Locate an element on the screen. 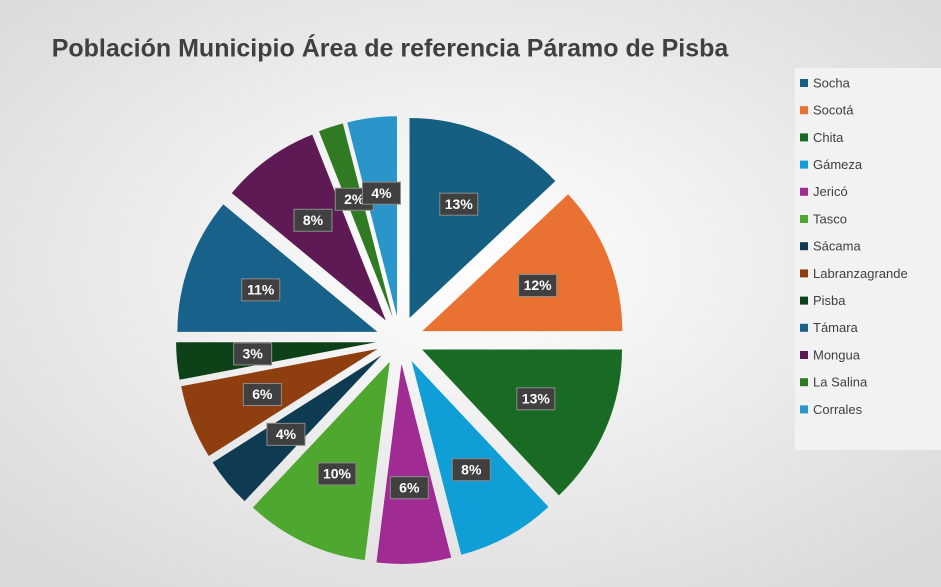  legend-label: Chita is located at coordinates (828, 137).